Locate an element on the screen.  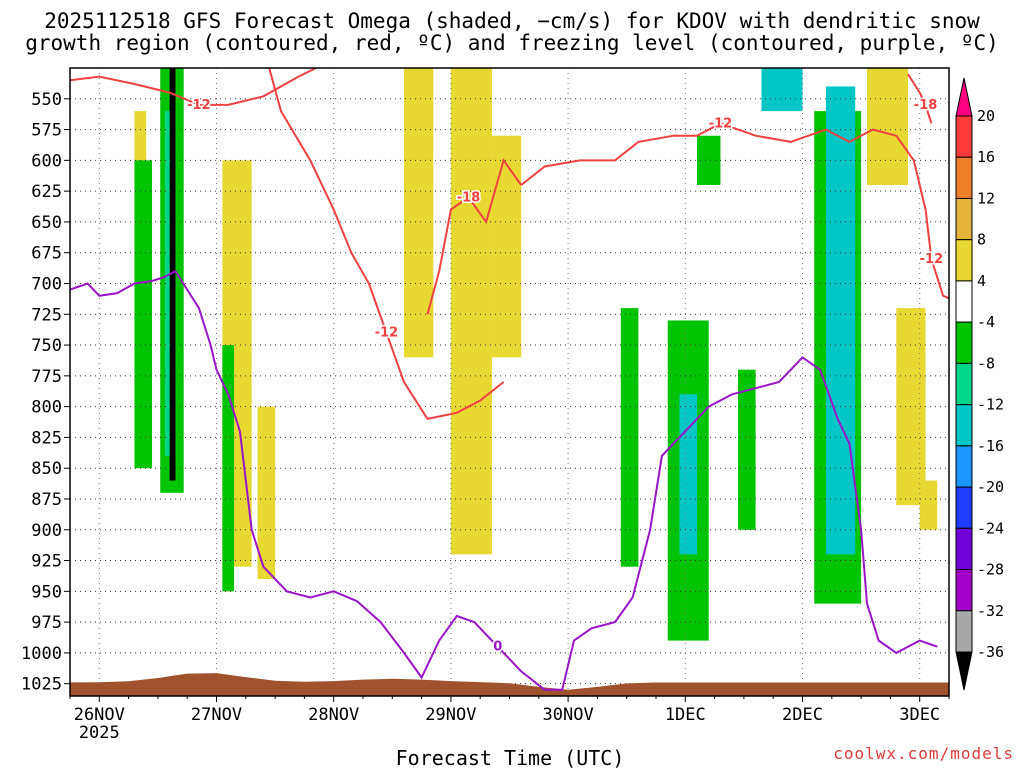
x-tick-label: 28NOV is located at coordinates (333, 715).